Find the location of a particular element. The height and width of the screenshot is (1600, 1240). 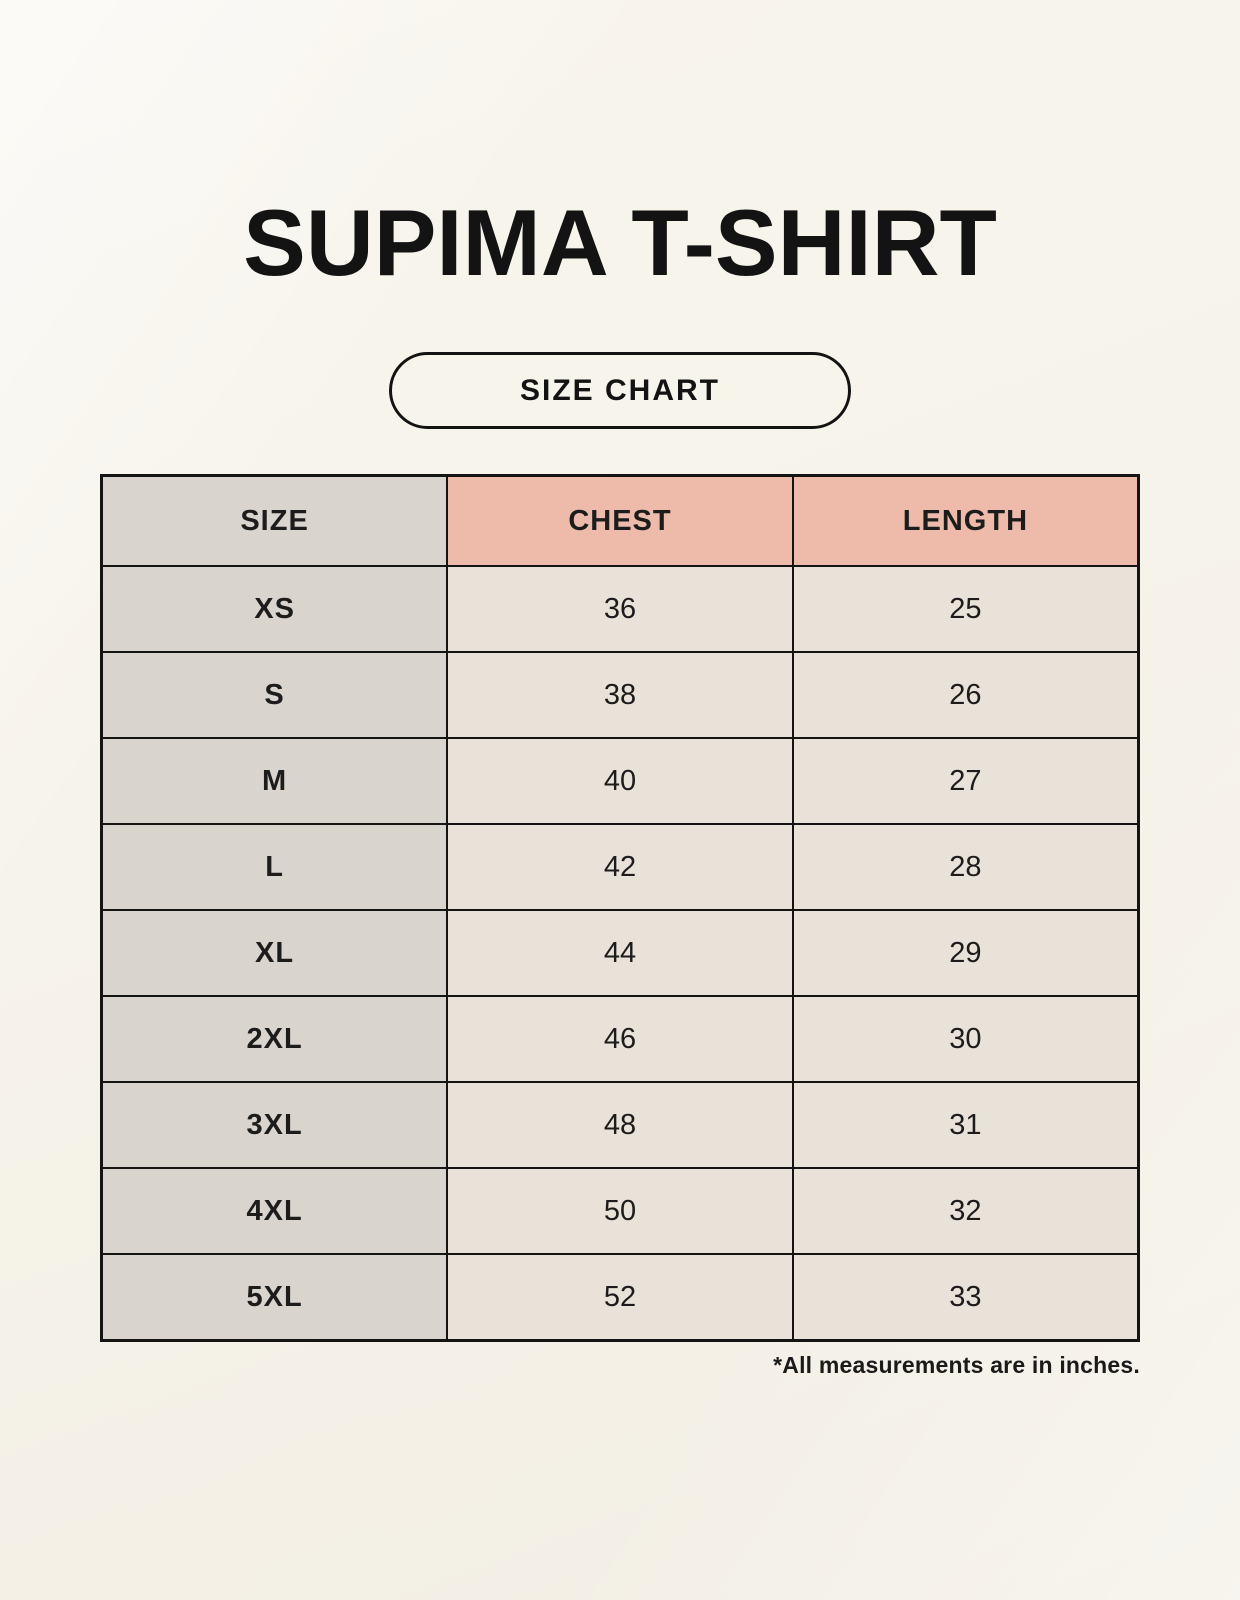

chest-value: 46 is located at coordinates (620, 1039).